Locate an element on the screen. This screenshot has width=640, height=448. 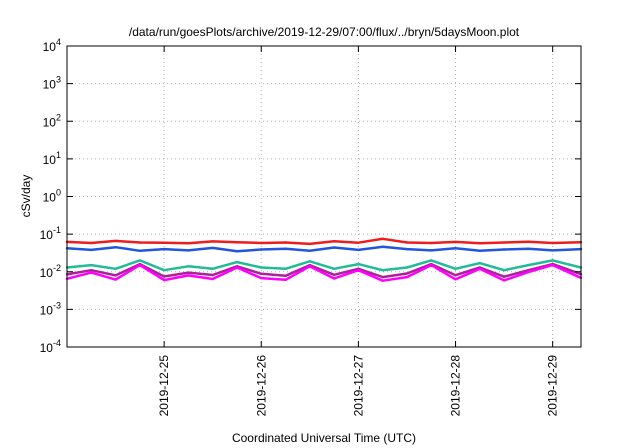
x-tick-label: 2019-12-27 is located at coordinates (358, 386).